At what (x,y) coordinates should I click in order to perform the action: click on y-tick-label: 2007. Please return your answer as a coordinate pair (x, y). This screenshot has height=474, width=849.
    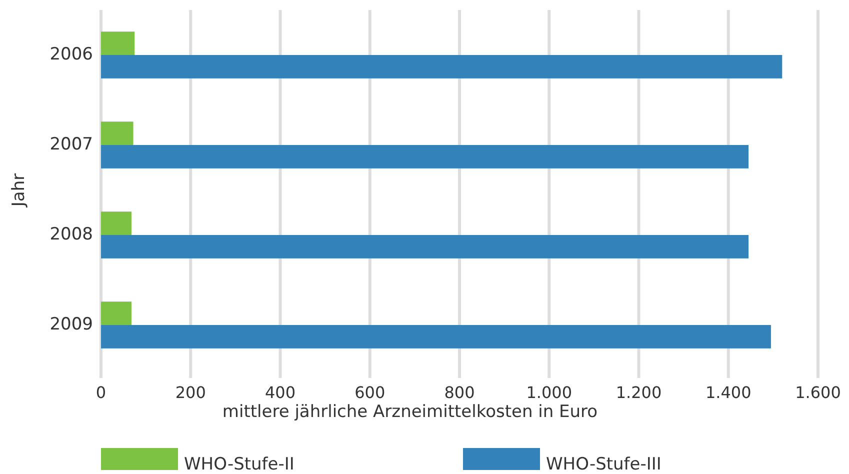
    Looking at the image, I should click on (71, 144).